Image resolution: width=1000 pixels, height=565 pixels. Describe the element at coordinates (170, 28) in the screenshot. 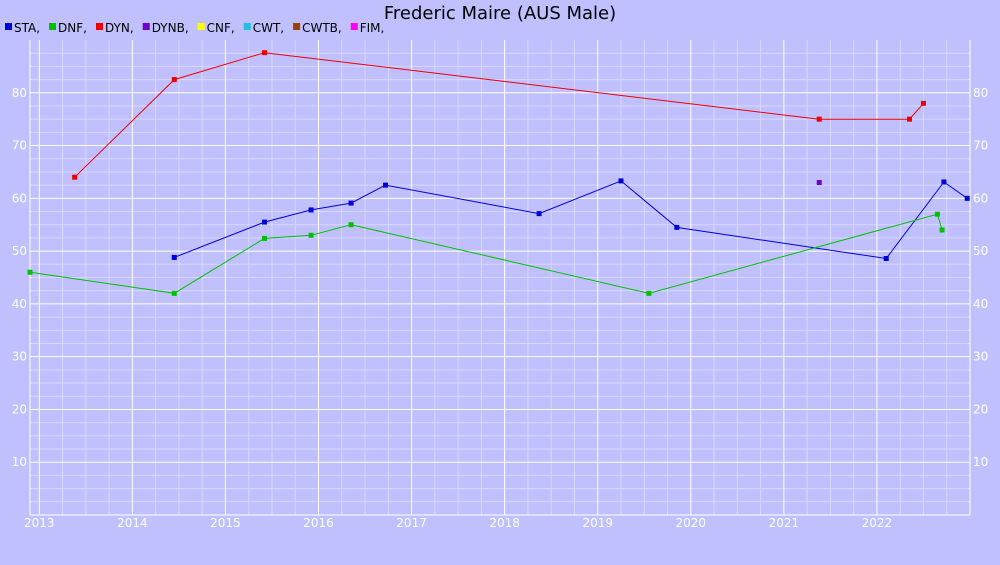

I see `legend-label-dynb: DYNB,` at that location.